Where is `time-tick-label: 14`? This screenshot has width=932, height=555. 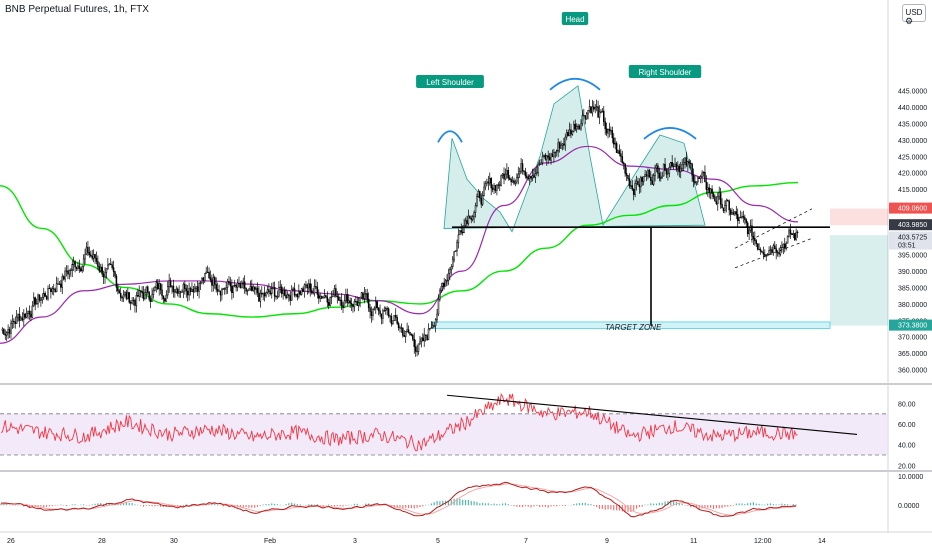 time-tick-label: 14 is located at coordinates (822, 541).